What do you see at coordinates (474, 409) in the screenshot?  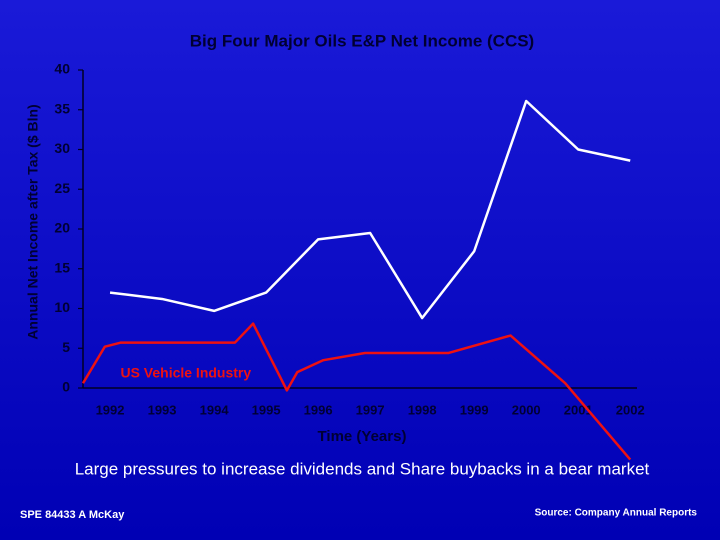 I see `x-tick-label: 1999` at bounding box center [474, 409].